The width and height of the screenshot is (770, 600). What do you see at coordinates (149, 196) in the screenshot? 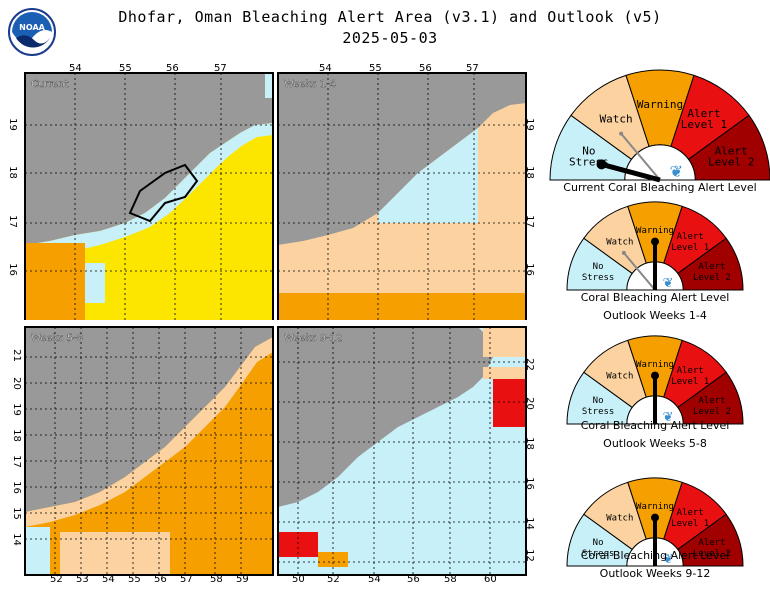
I see `map-current: Current` at bounding box center [149, 196].